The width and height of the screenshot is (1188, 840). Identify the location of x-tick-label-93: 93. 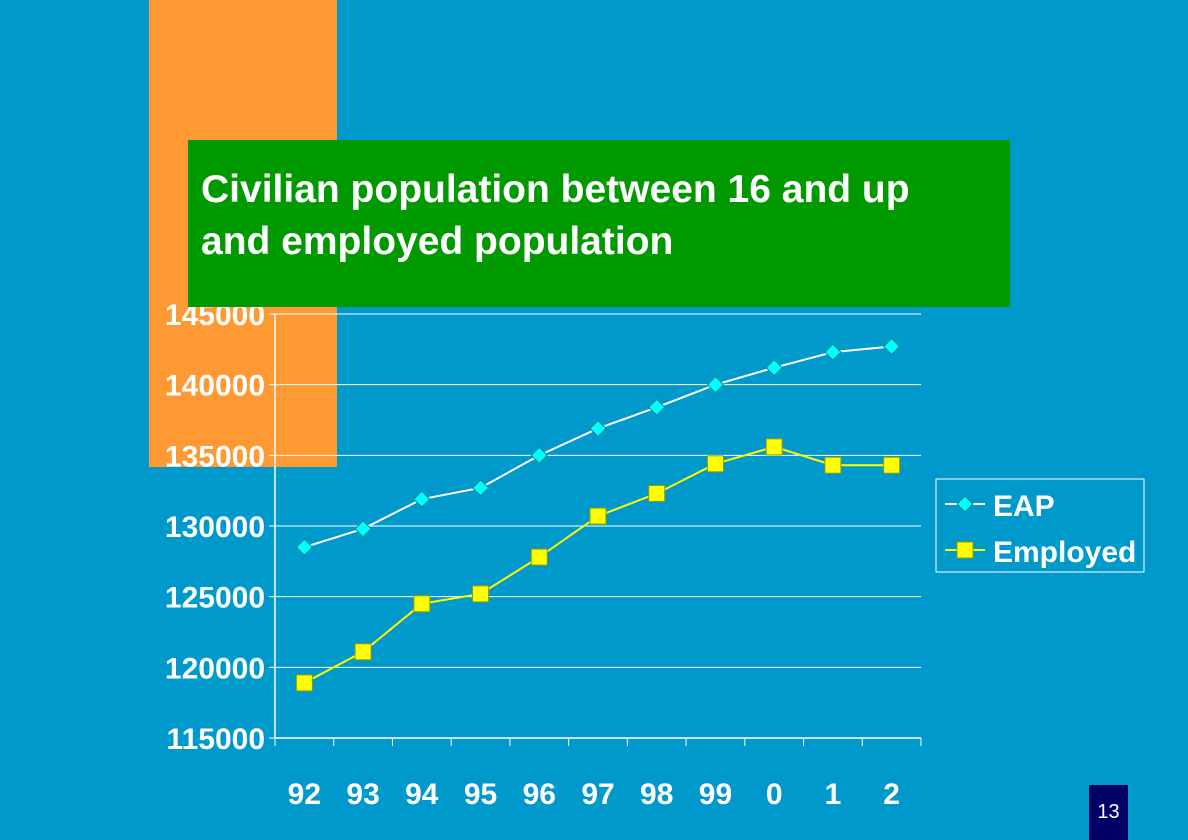
(362, 794).